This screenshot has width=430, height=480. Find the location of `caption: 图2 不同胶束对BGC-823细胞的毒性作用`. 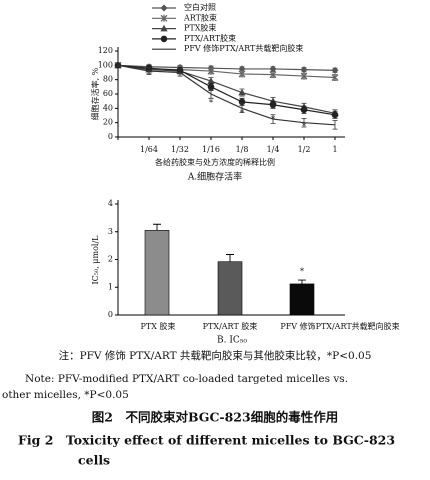

caption: 图2 不同胶束对BGC-823细胞的毒性作用 is located at coordinates (215, 417).